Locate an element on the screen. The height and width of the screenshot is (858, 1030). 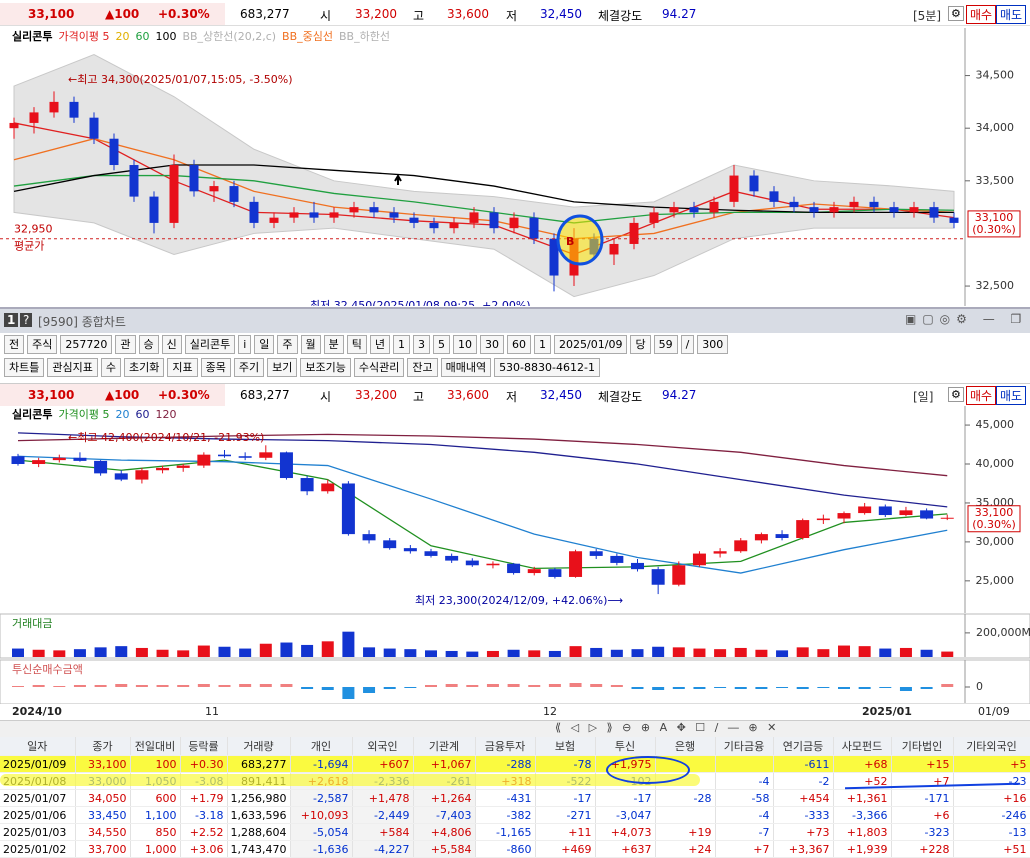
toolbar-item: 관심지표 is located at coordinates (72, 367).